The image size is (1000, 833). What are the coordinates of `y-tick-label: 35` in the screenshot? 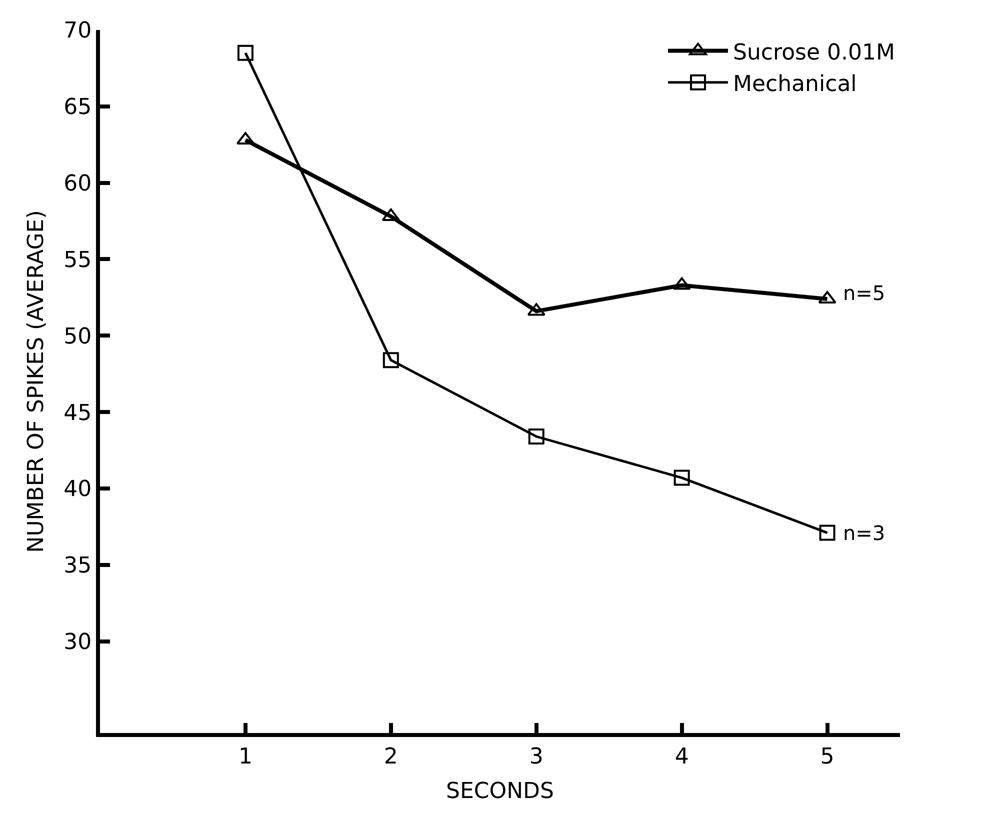 It's located at (78, 566).